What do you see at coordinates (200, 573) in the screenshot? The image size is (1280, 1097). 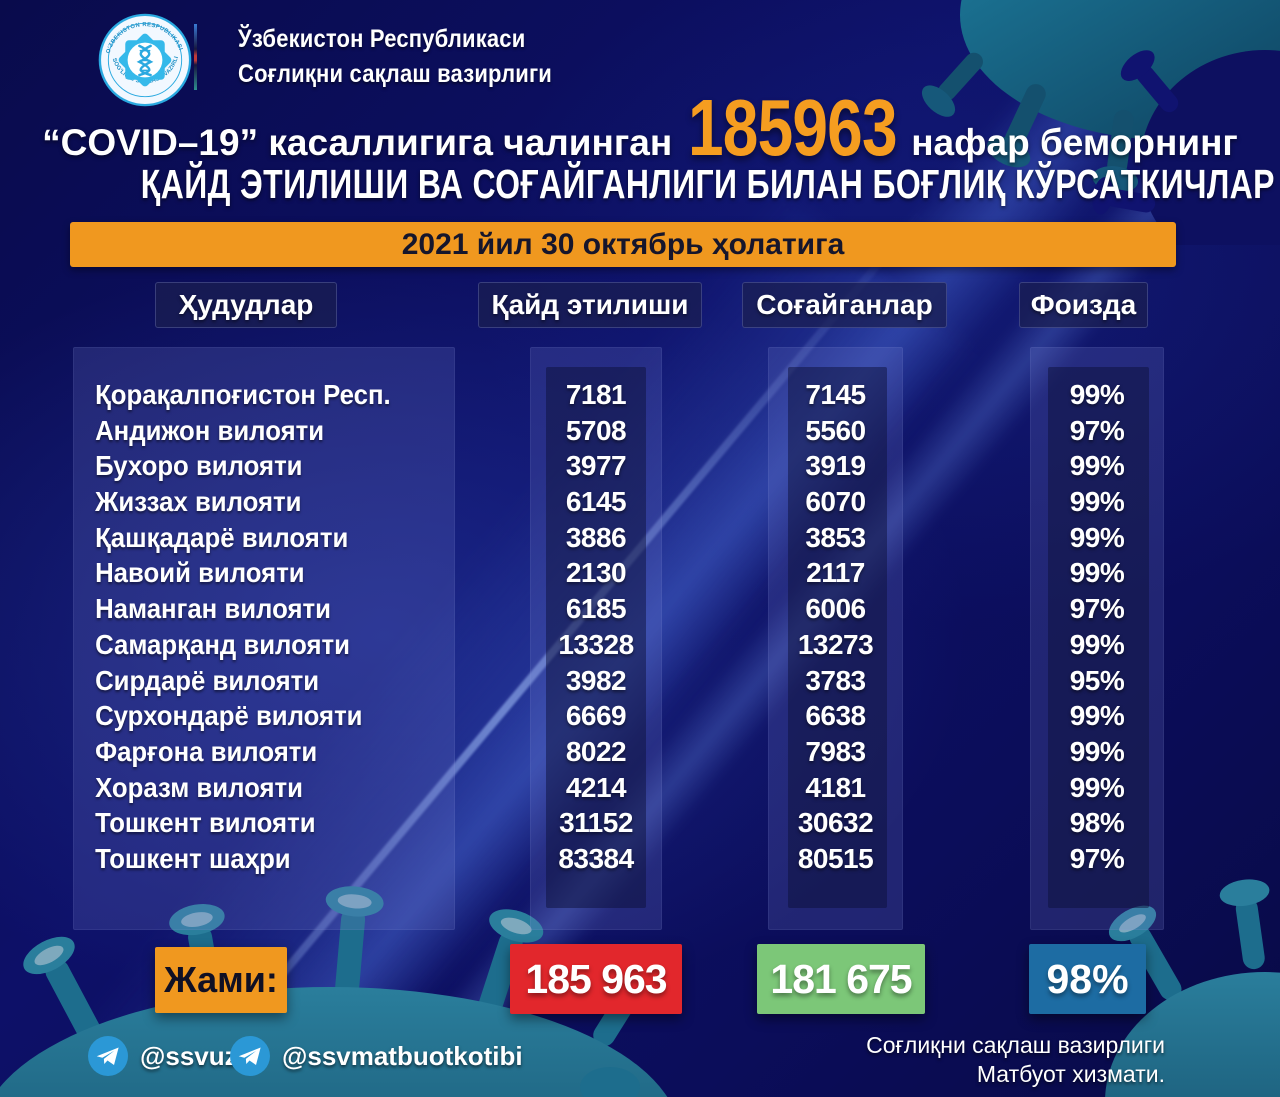 I see `region-name: Навоий вилояти` at bounding box center [200, 573].